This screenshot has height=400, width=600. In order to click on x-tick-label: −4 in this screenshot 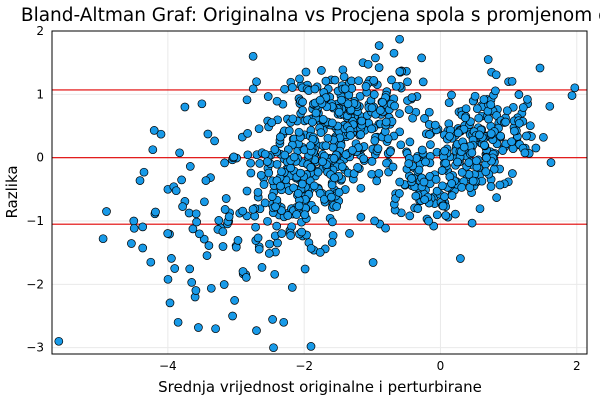, I will do `click(168, 366)`.